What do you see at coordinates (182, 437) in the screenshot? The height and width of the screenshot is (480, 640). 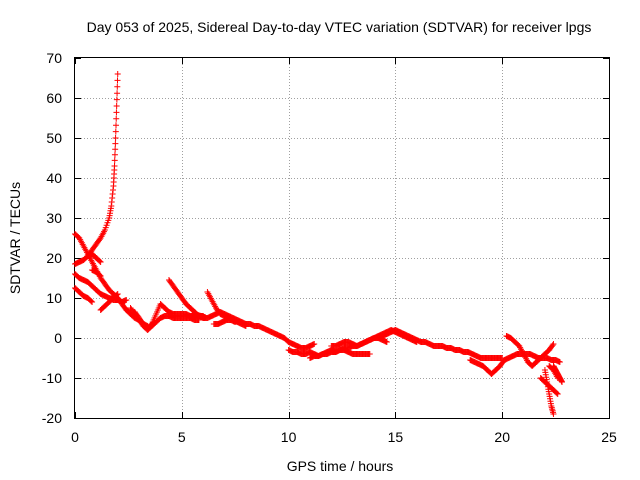 I see `x-tick-label: 5` at bounding box center [182, 437].